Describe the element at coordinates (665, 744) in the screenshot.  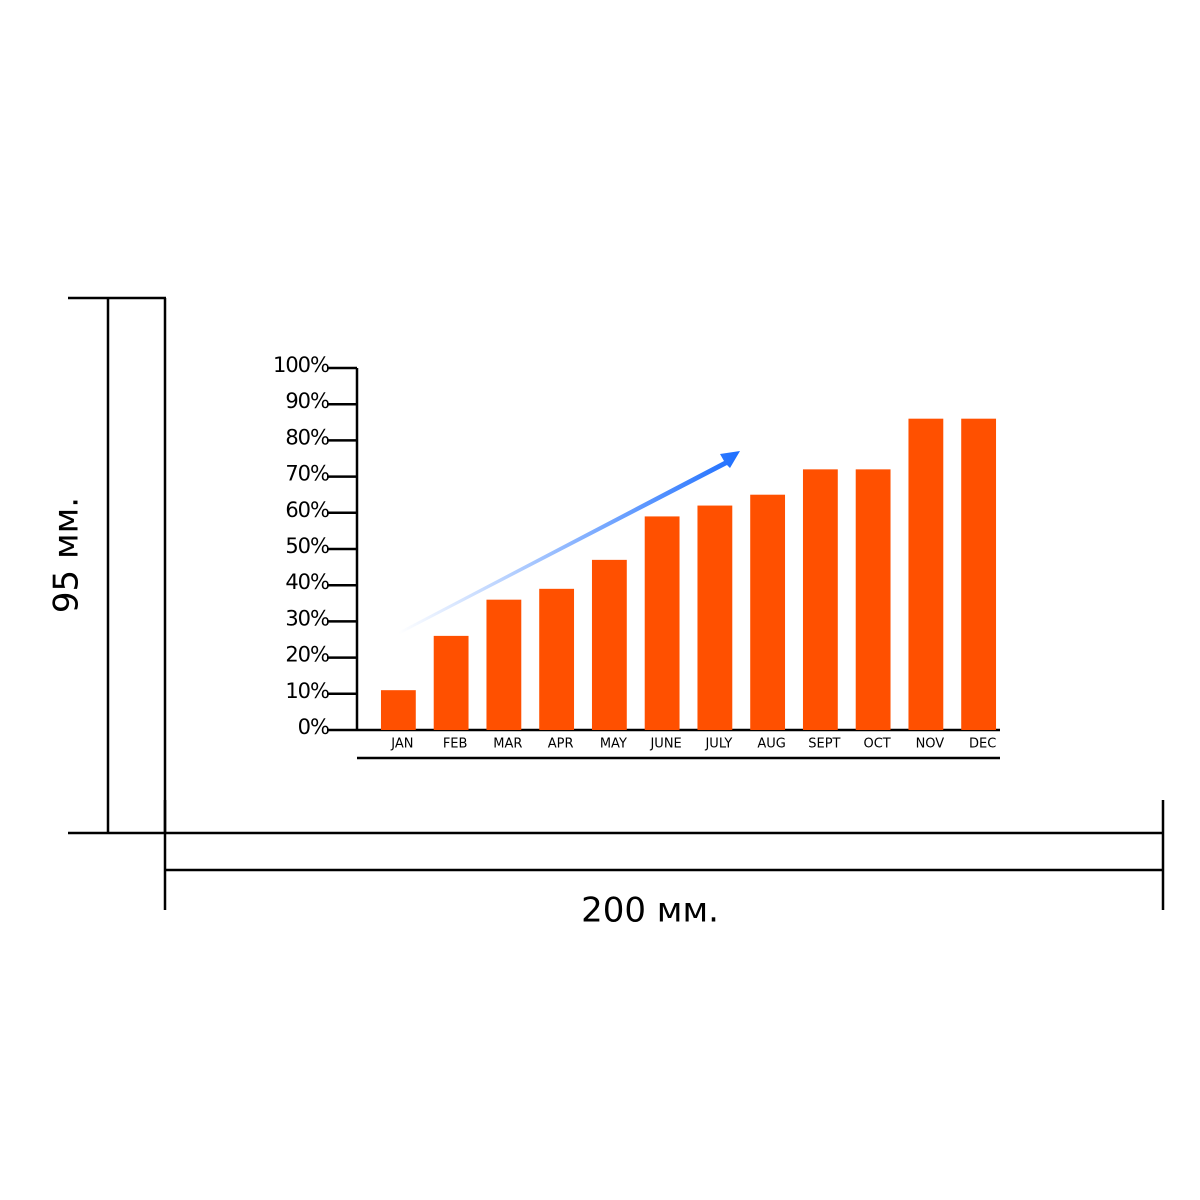
I see `x-tick-label: JUNE` at that location.